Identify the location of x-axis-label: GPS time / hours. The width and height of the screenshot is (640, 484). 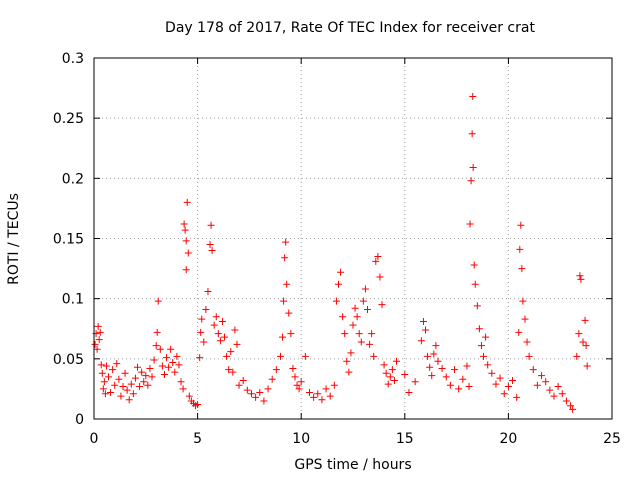
(352, 465).